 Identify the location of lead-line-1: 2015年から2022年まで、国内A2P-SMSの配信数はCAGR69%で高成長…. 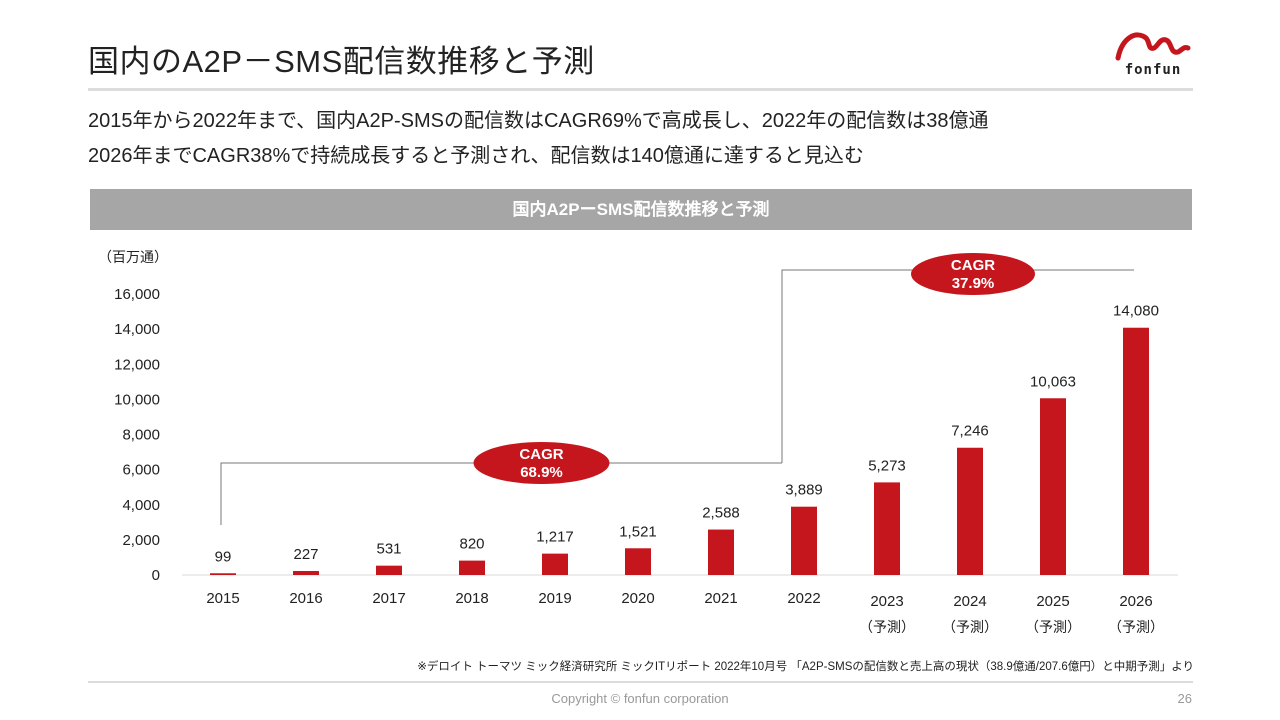
(538, 121).